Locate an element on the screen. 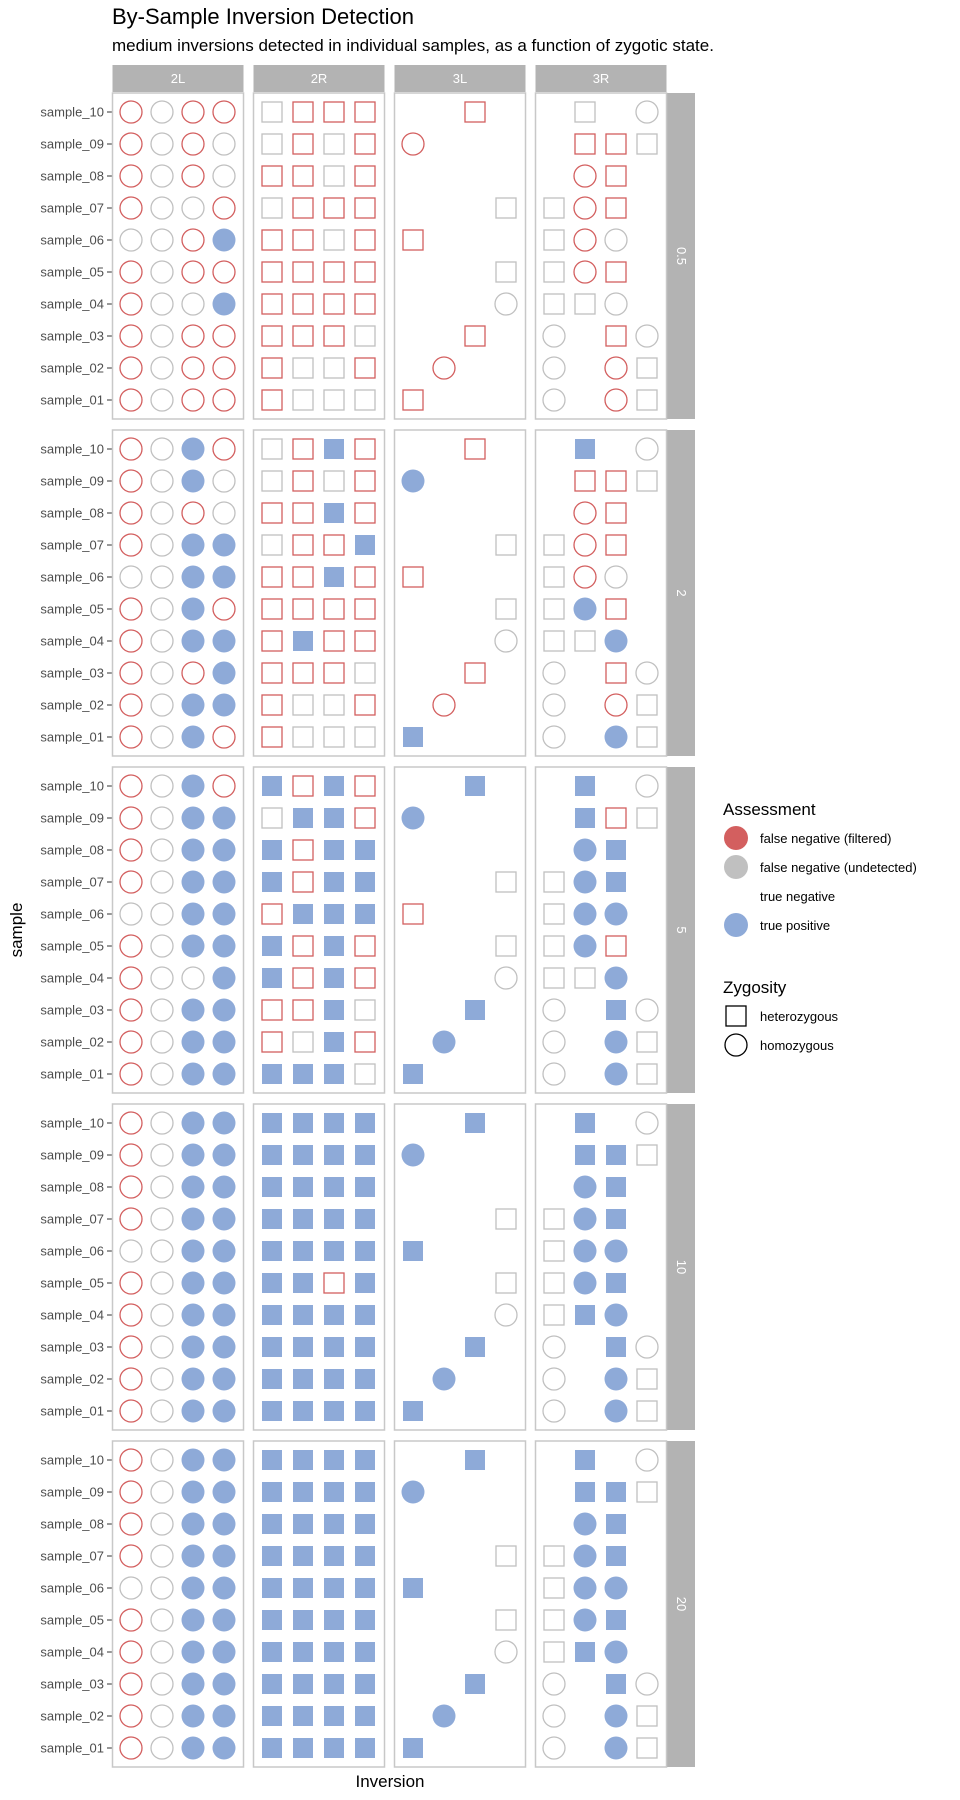 The image size is (960, 1800). column-strip-label: 2L is located at coordinates (178, 78).